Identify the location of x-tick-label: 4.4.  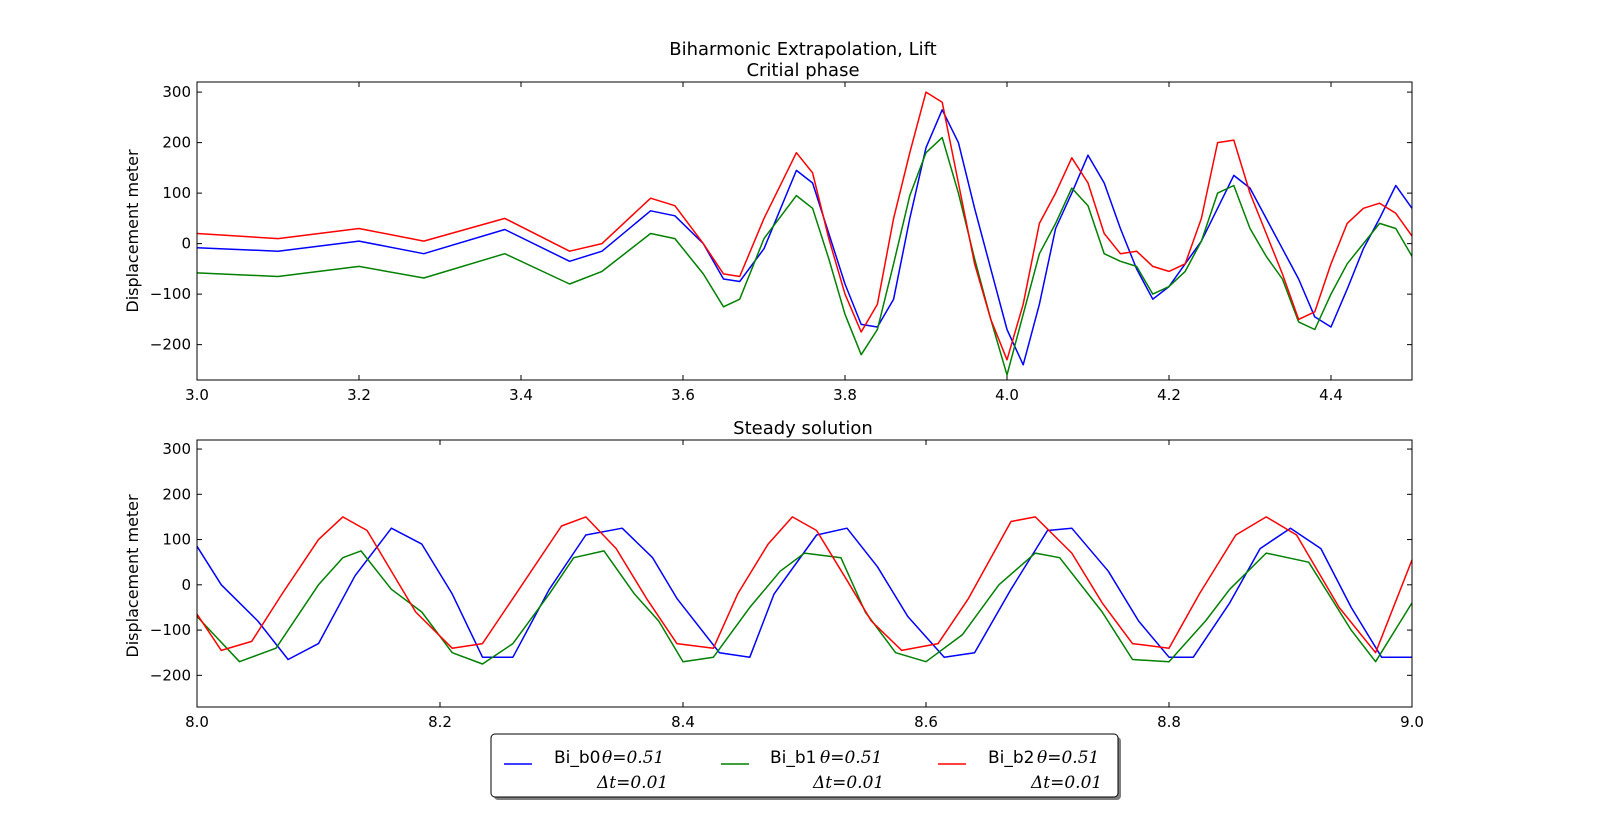
(1331, 395).